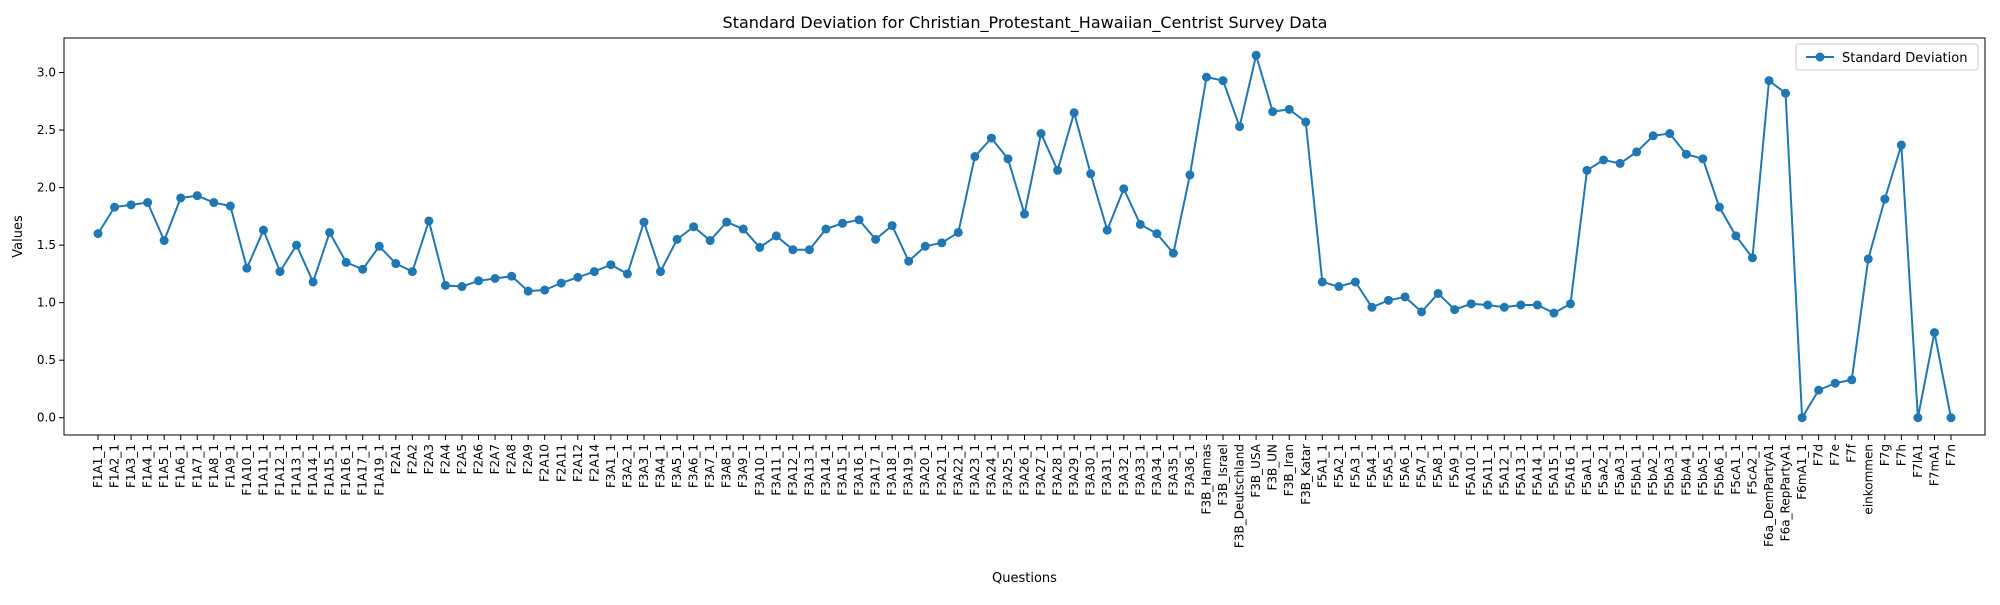 The height and width of the screenshot is (605, 2000). What do you see at coordinates (1471, 470) in the screenshot?
I see `x-tick-label: F5A10_1` at bounding box center [1471, 470].